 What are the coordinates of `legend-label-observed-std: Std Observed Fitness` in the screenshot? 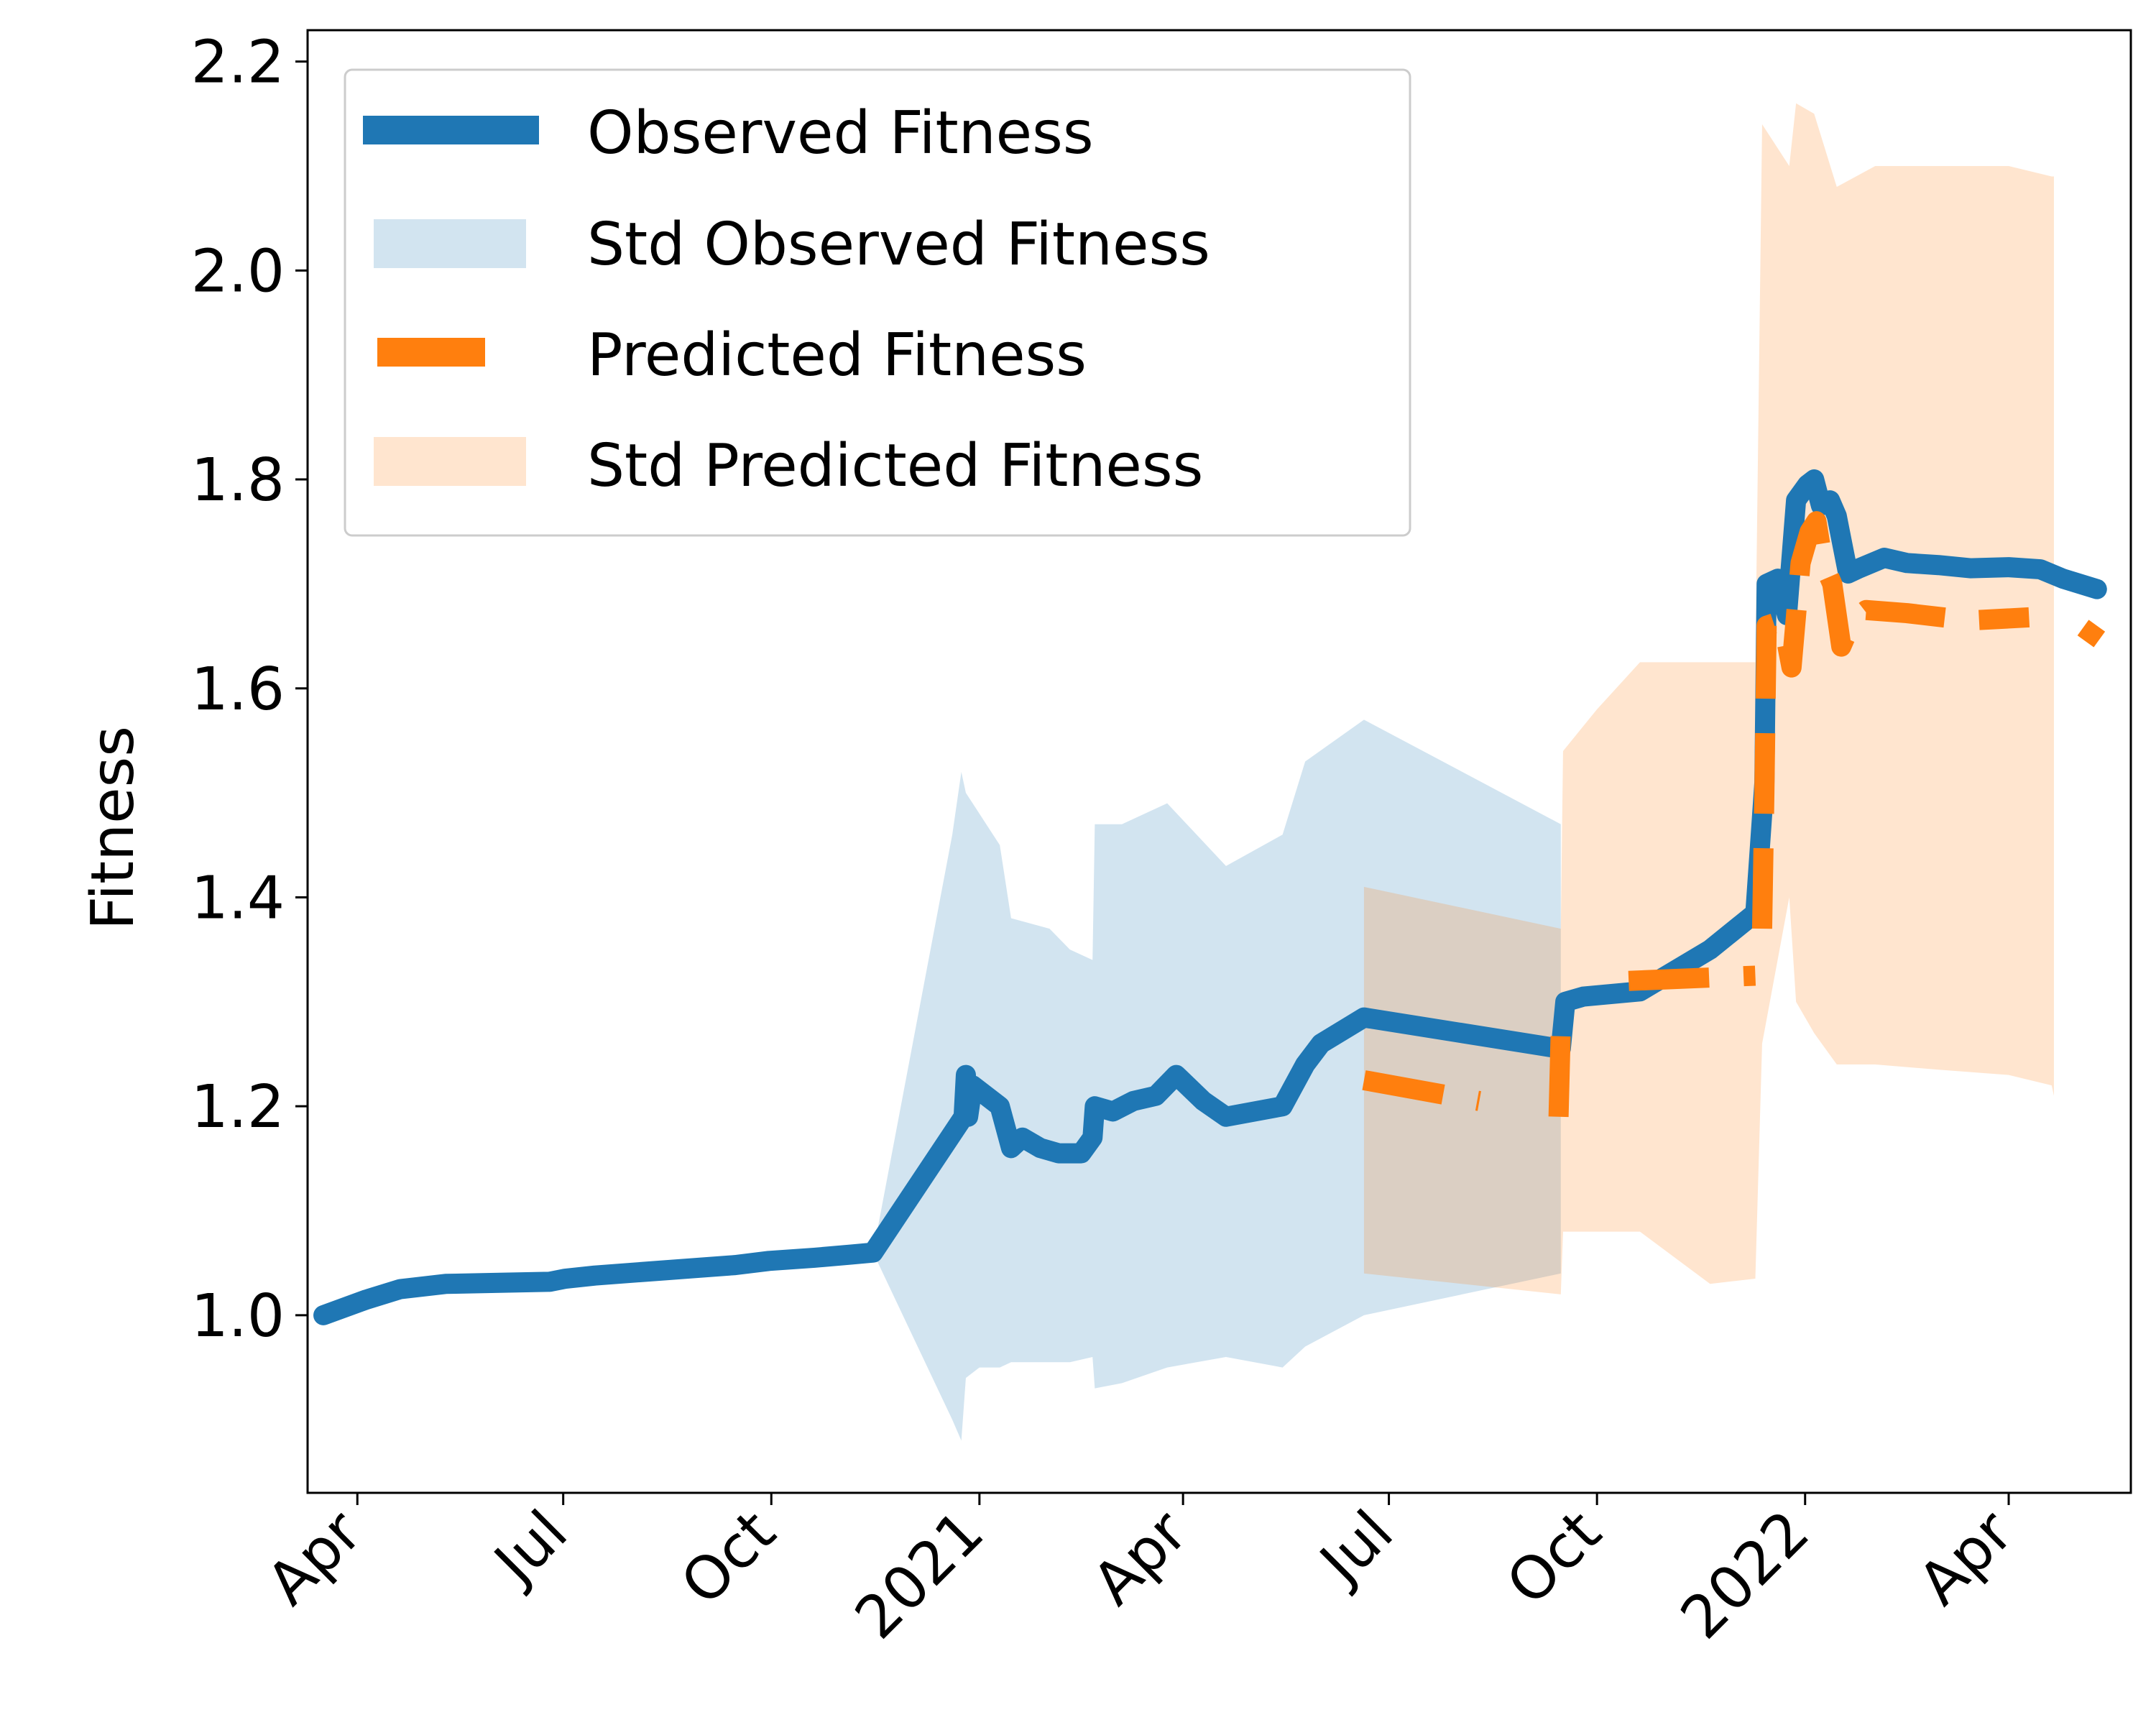 It's located at (898, 245).